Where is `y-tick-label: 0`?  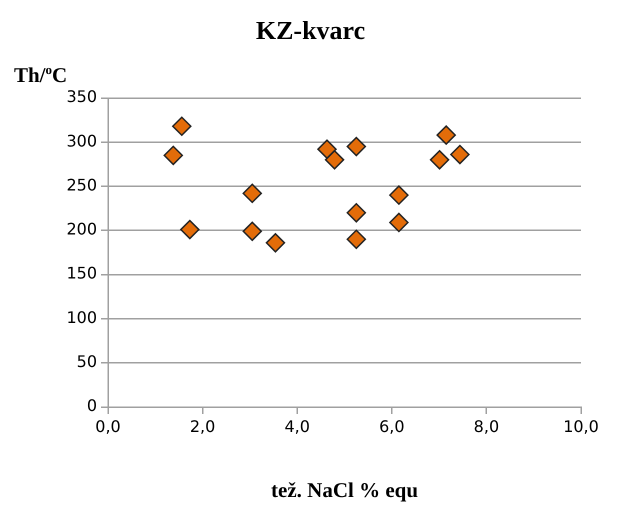
y-tick-label: 0 is located at coordinates (91, 406).